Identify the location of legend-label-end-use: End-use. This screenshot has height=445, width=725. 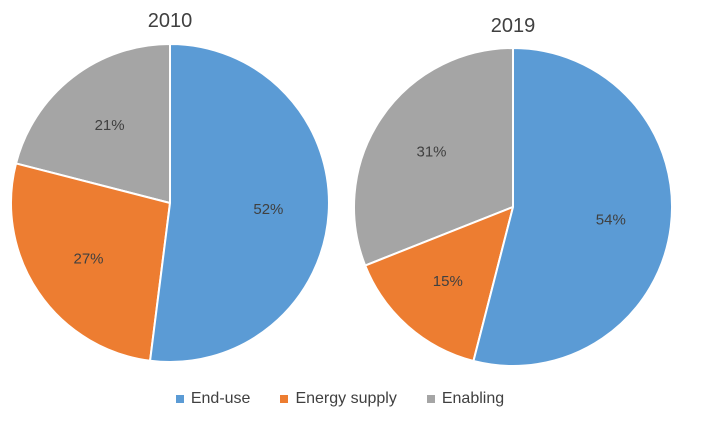
(220, 398).